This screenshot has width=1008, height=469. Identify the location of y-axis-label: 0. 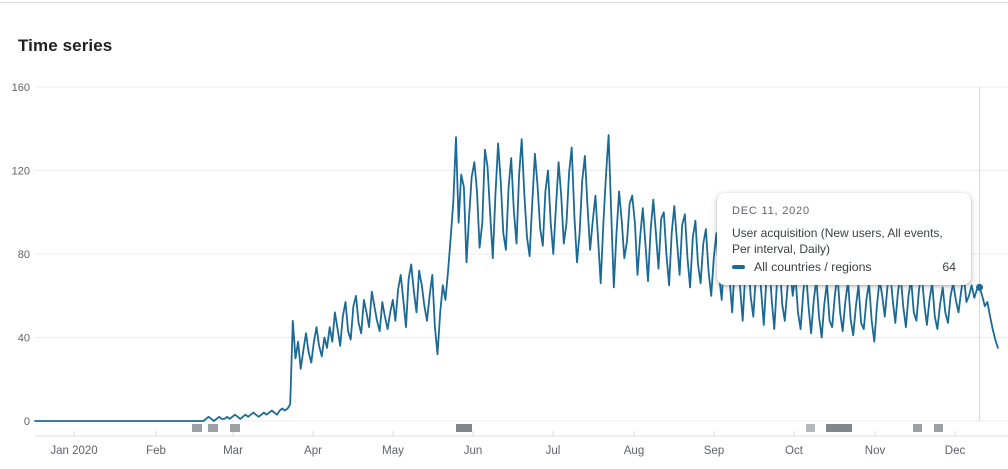
(27, 422).